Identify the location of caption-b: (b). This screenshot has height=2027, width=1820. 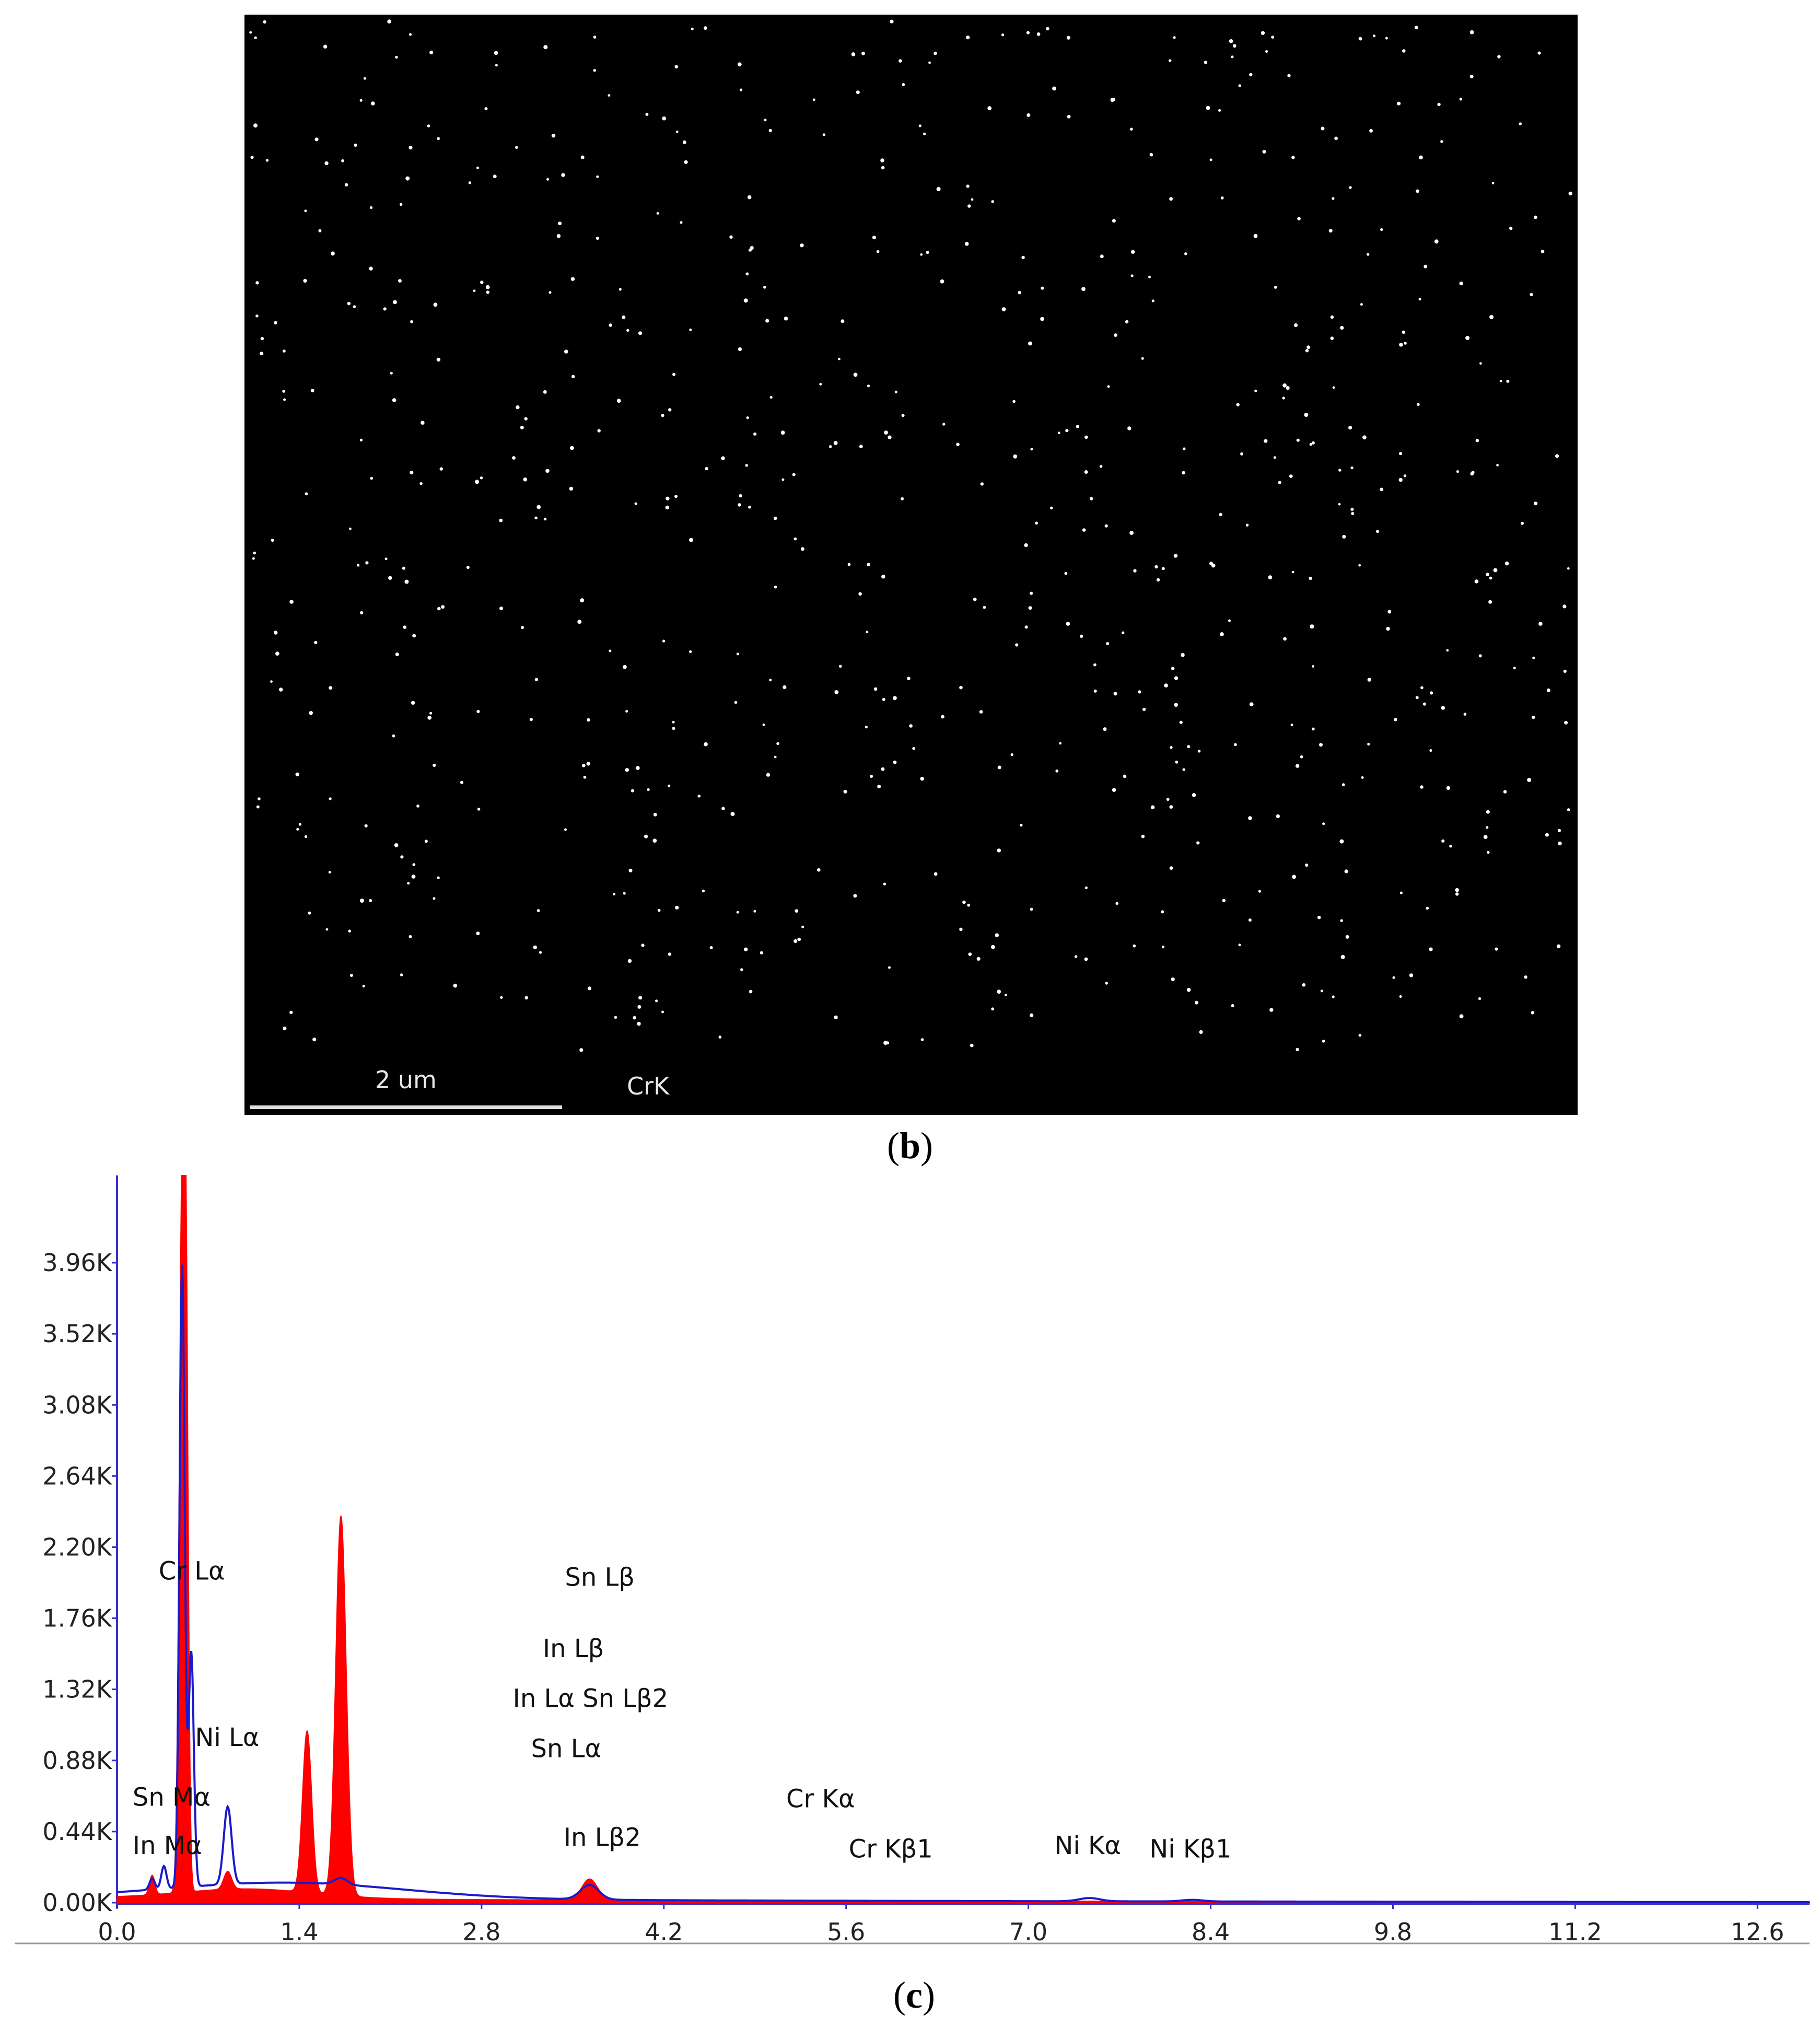
(909, 1146).